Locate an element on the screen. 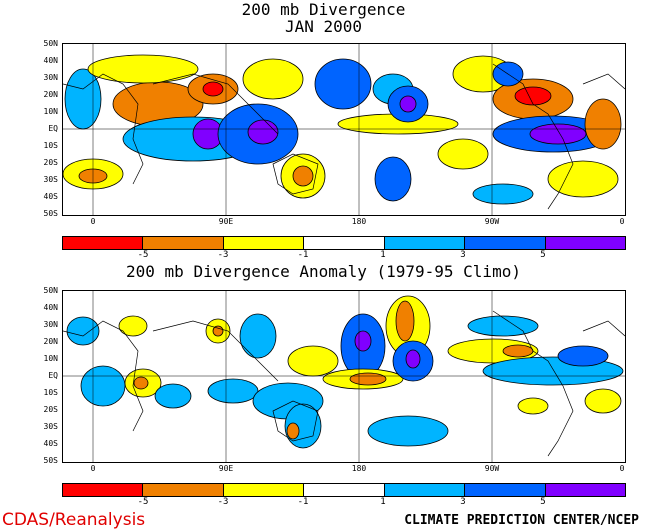  footer-credit-label: CLIMATE PREDICTION CENTER/NCEP is located at coordinates (521, 520).